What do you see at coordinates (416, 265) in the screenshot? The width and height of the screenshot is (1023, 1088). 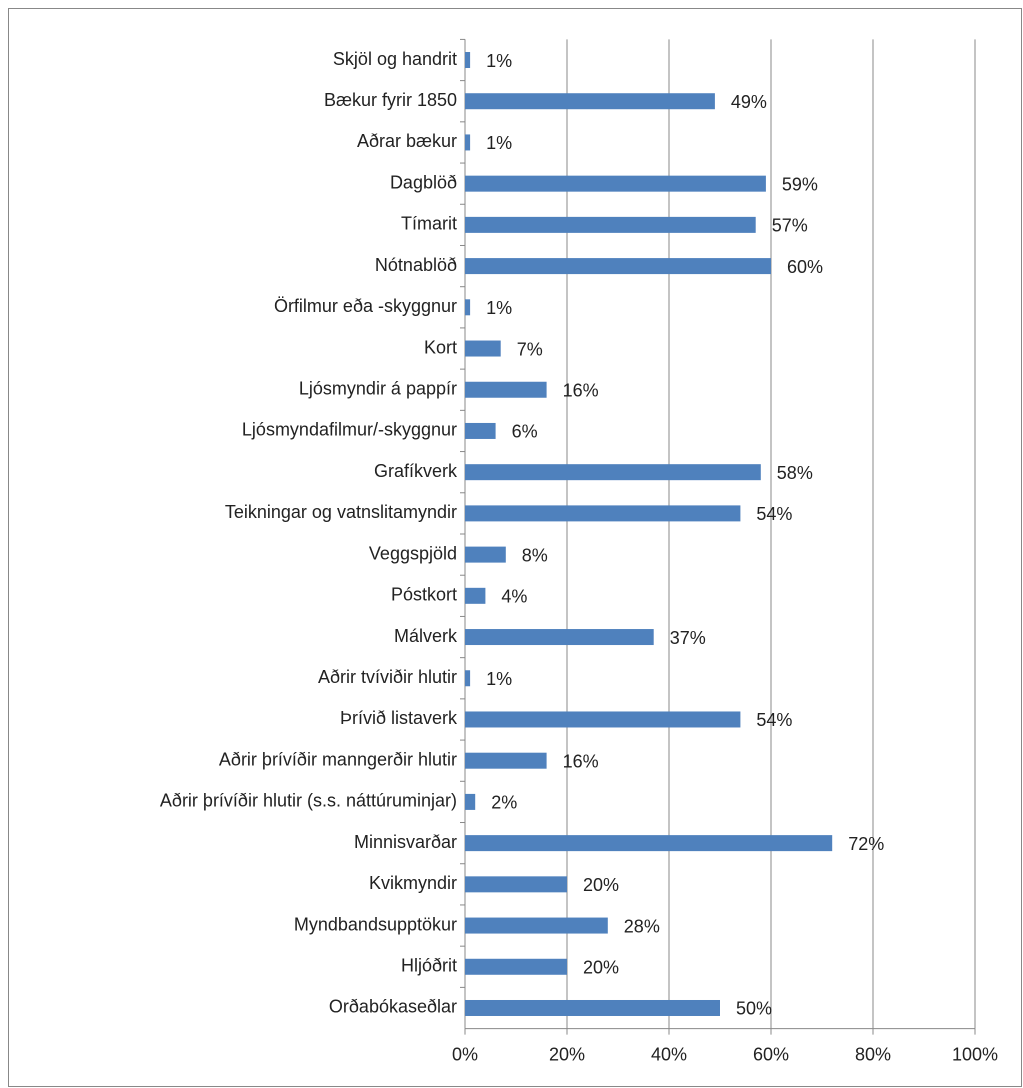 I see `y-tick-label: Nótnablöð` at bounding box center [416, 265].